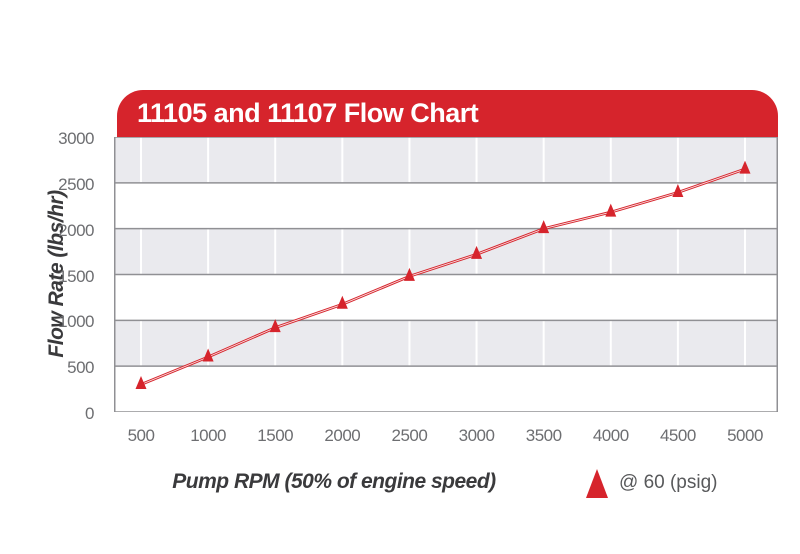  I want to click on x-tick-label: 4500, so click(677, 435).